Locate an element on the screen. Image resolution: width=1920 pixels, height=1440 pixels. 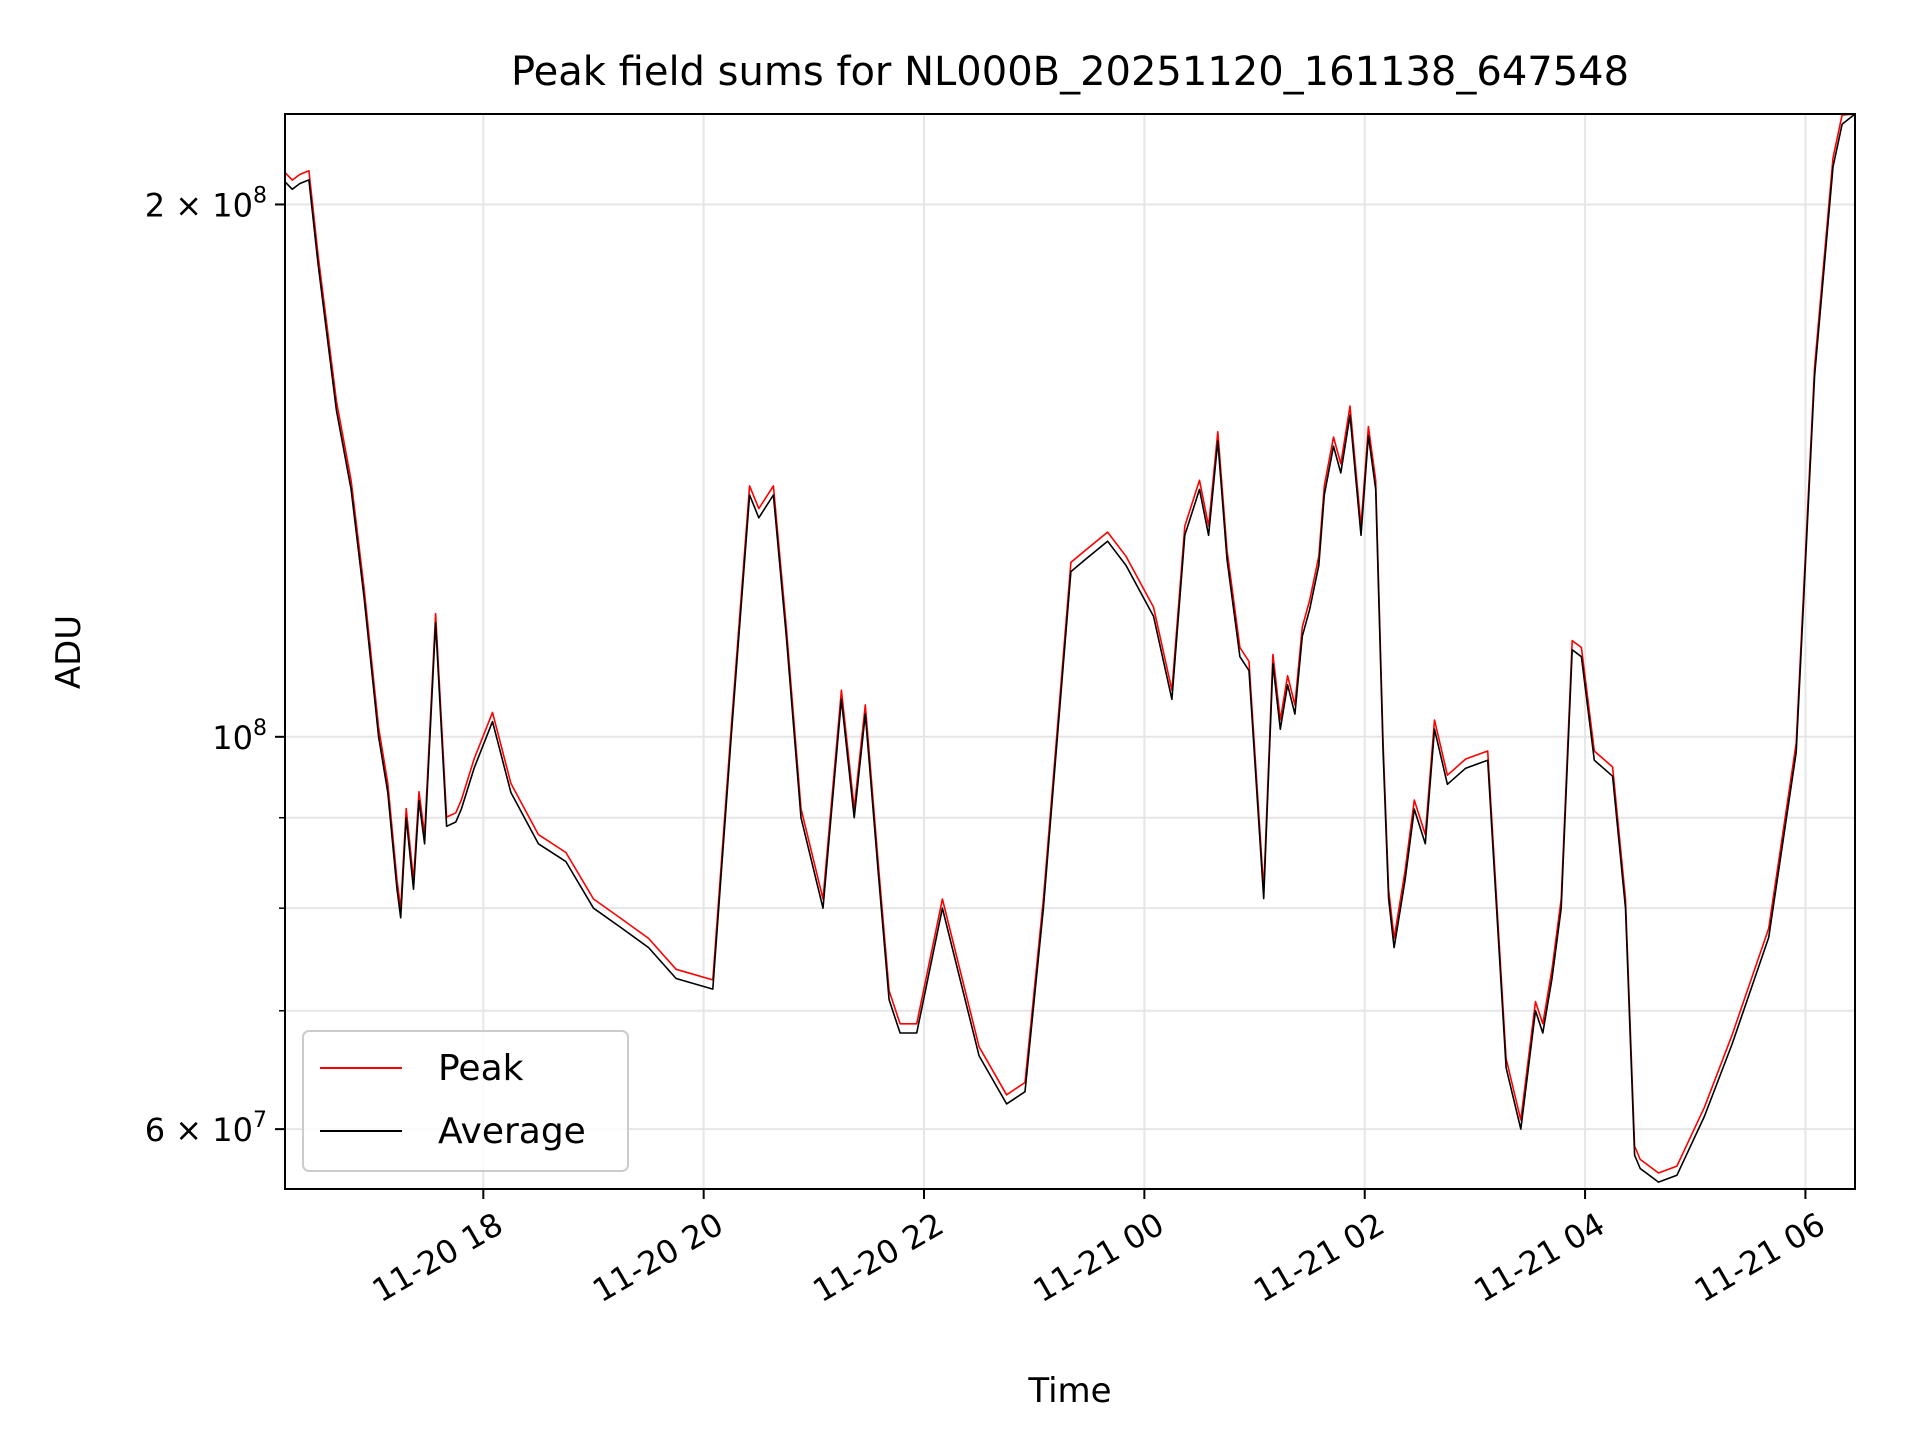
legend-label-peak: Peak is located at coordinates (481, 1068).